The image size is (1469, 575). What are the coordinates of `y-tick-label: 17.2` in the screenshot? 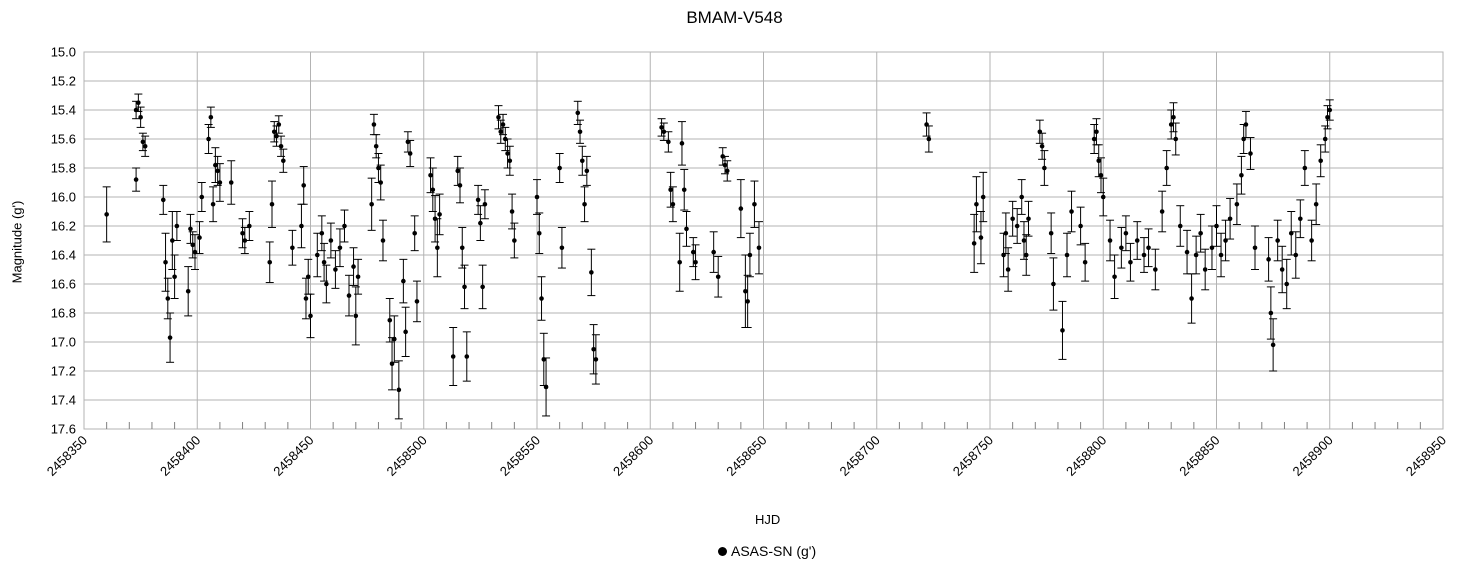 It's located at (63, 371).